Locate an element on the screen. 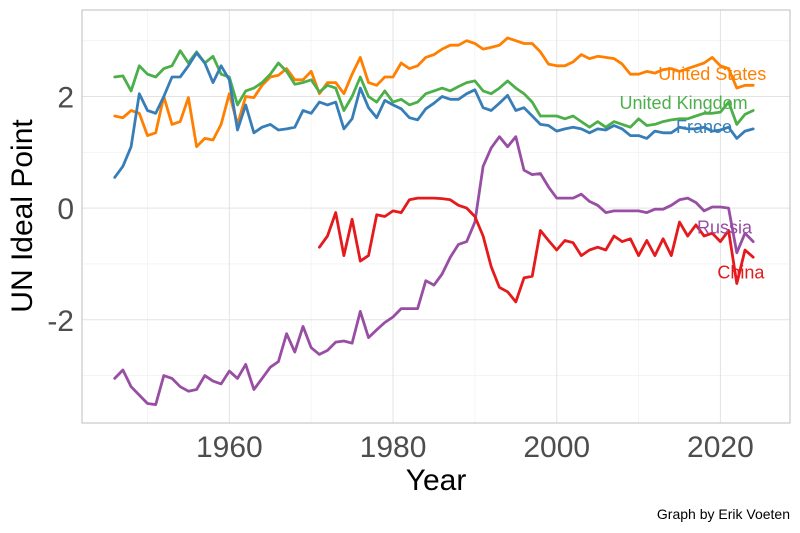  x-axis-title: Year is located at coordinates (436, 480).